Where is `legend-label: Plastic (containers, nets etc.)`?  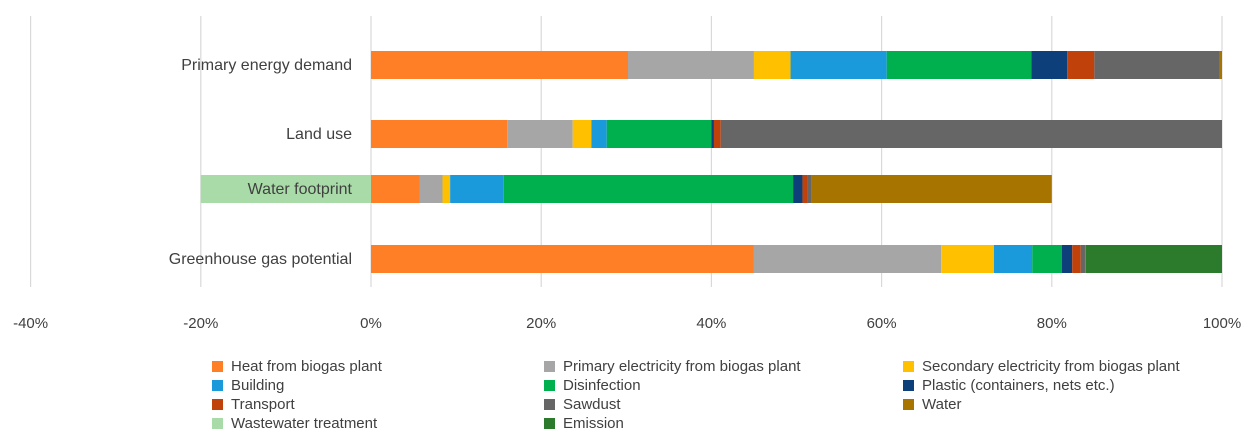 legend-label: Plastic (containers, nets etc.) is located at coordinates (1018, 385).